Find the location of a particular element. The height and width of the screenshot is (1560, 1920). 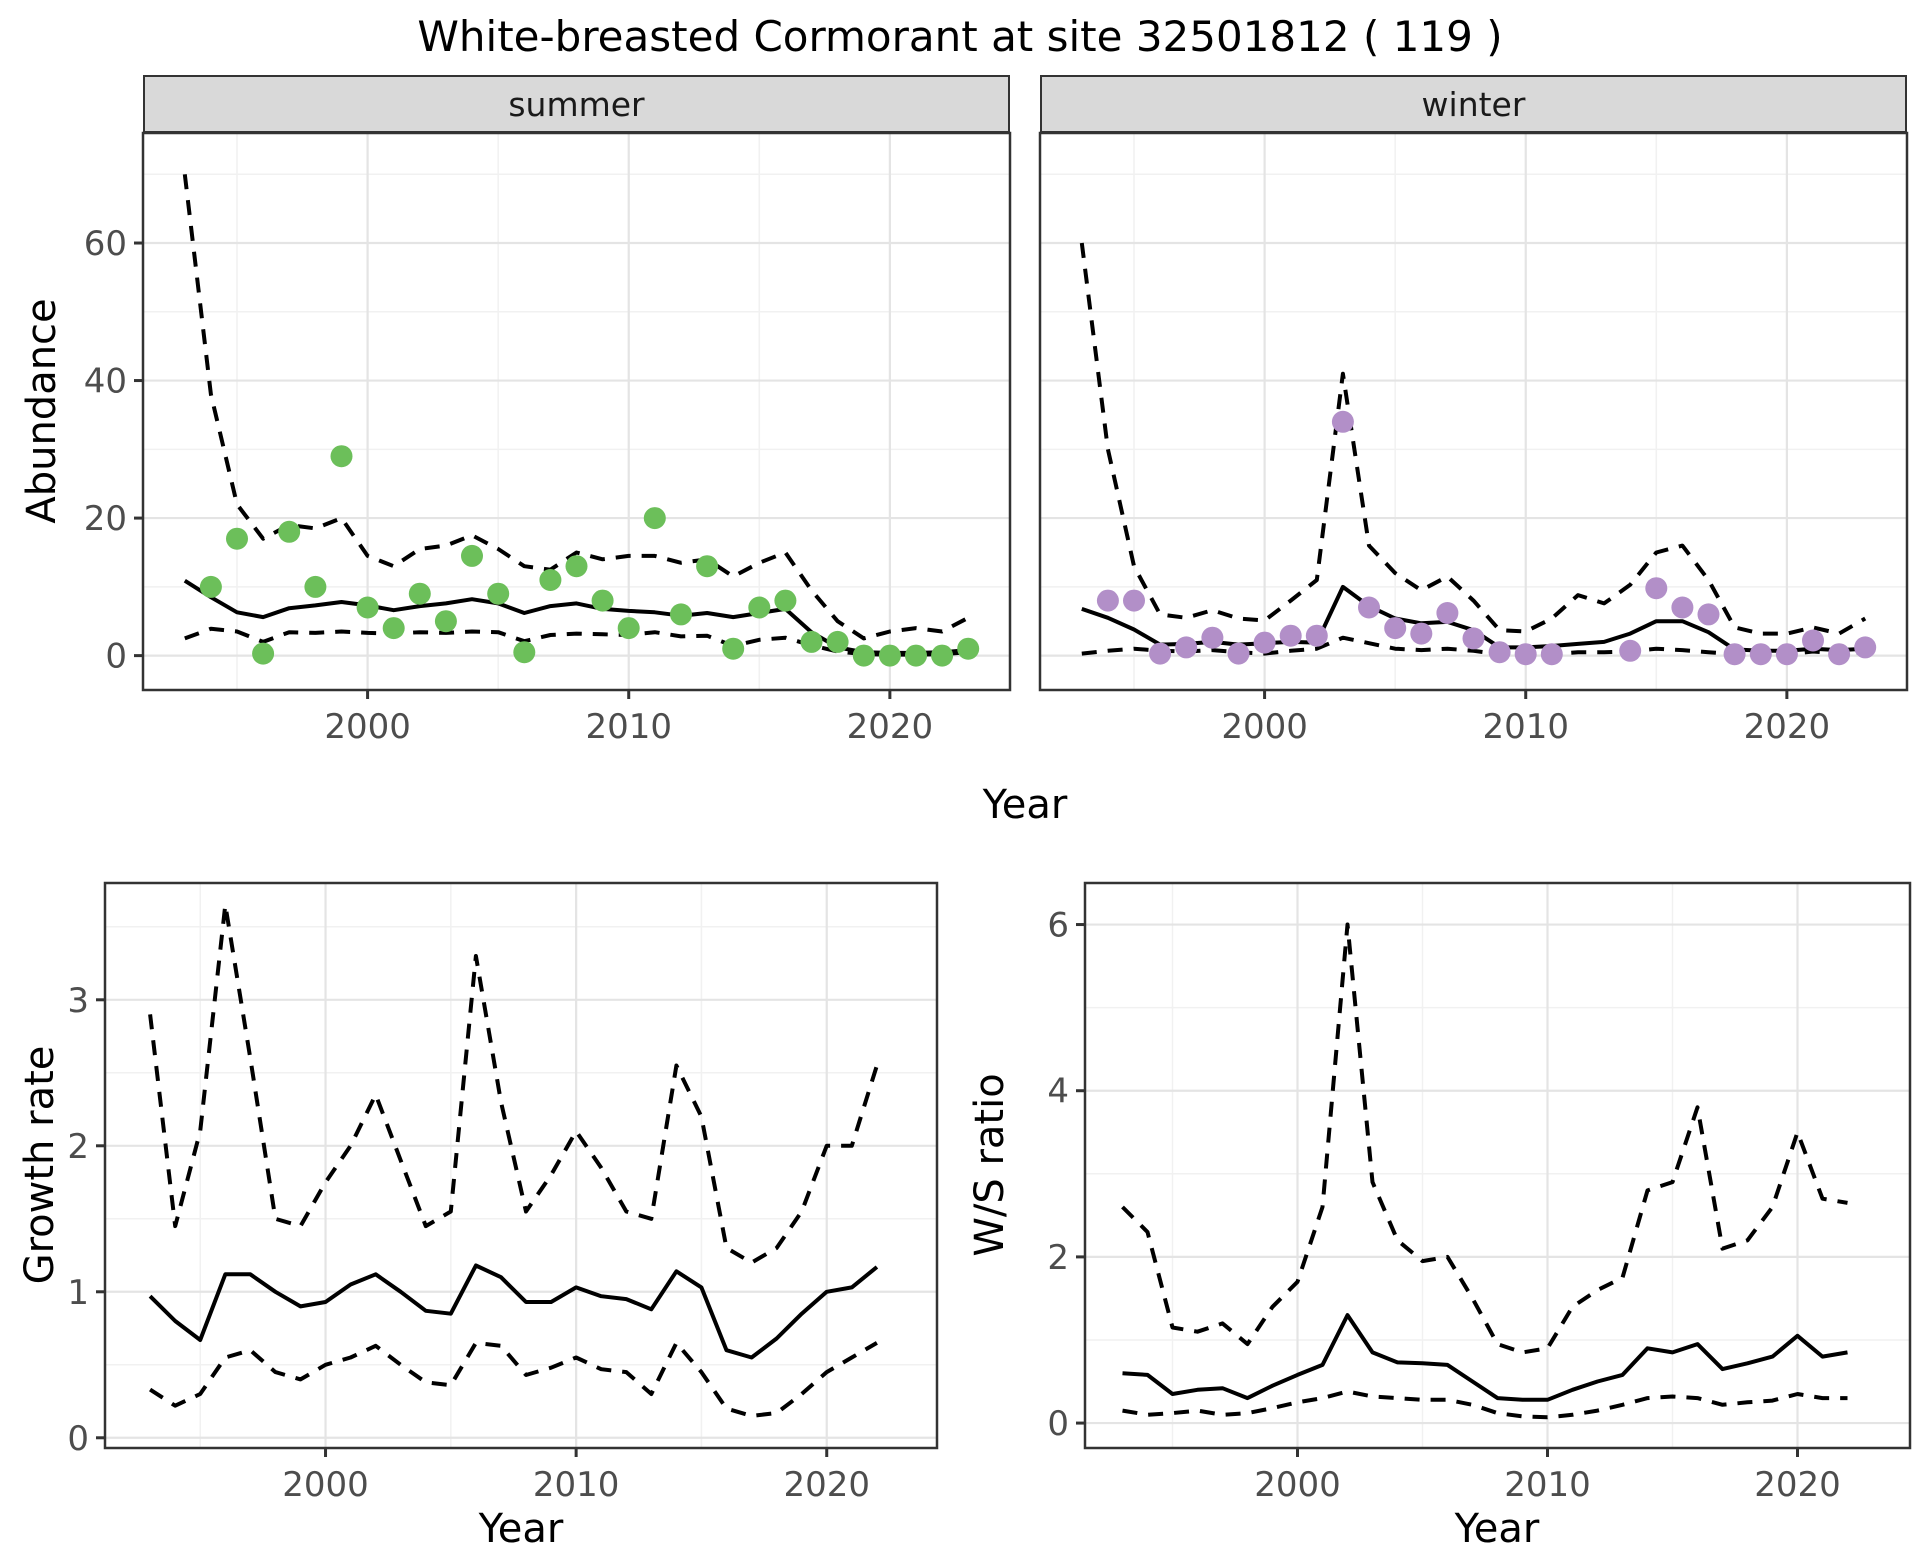

abundance-axis-title: Abundance is located at coordinates (42, 411).